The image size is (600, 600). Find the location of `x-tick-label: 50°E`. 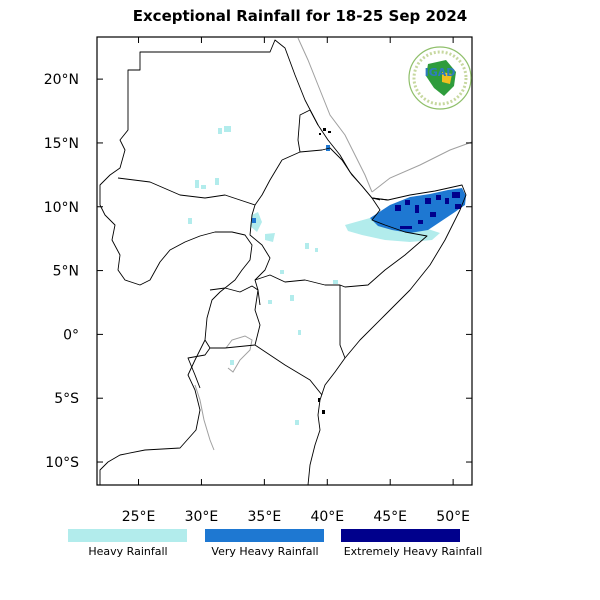

x-tick-label: 50°E is located at coordinates (453, 517).